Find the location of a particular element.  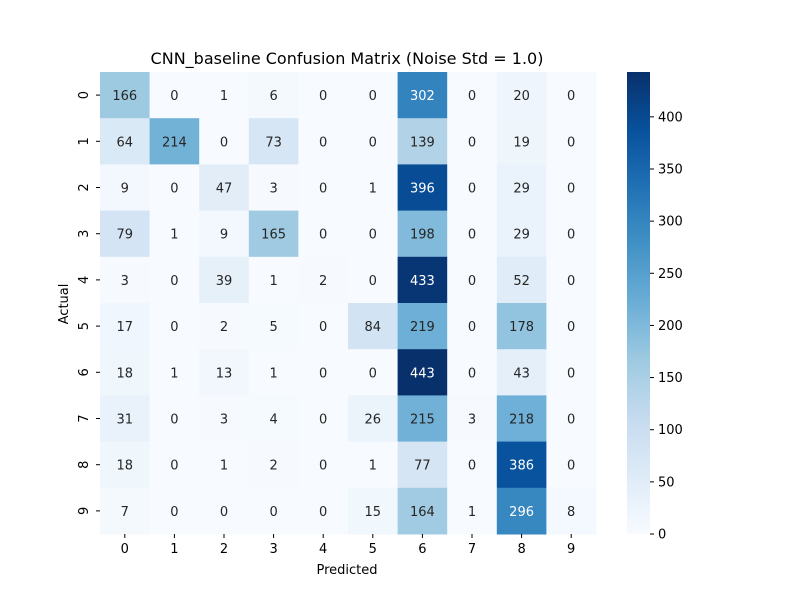

y-axis-label: Actual is located at coordinates (64, 304).